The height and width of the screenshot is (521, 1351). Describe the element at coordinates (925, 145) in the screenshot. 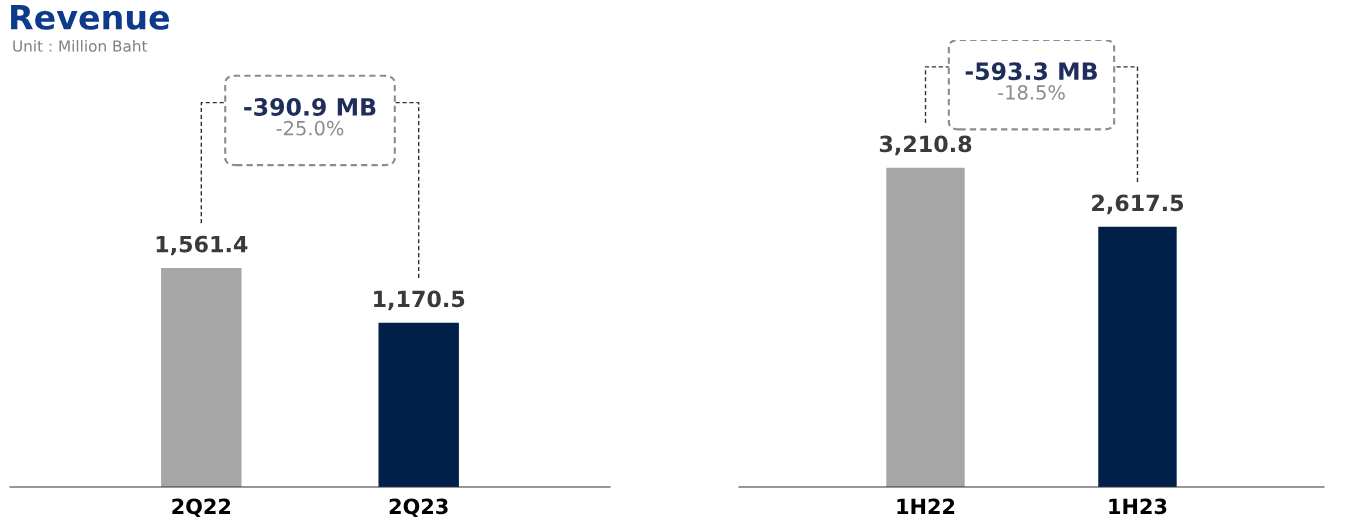

I see `data-label: 3,210.8` at that location.